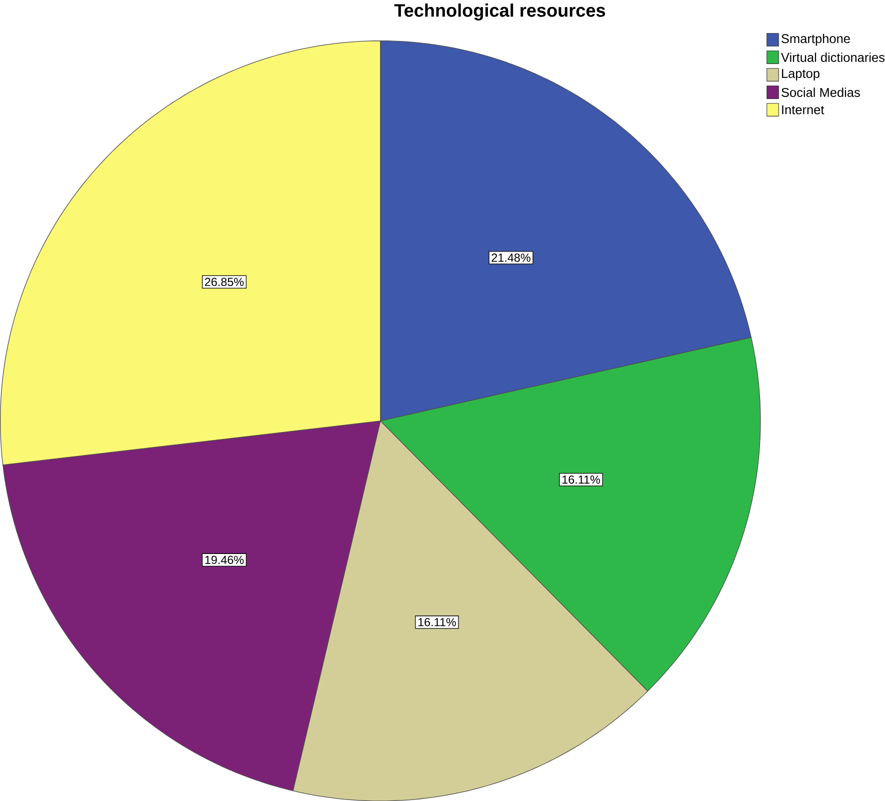 Image resolution: width=885 pixels, height=801 pixels. I want to click on data-label: 21.48%, so click(511, 257).